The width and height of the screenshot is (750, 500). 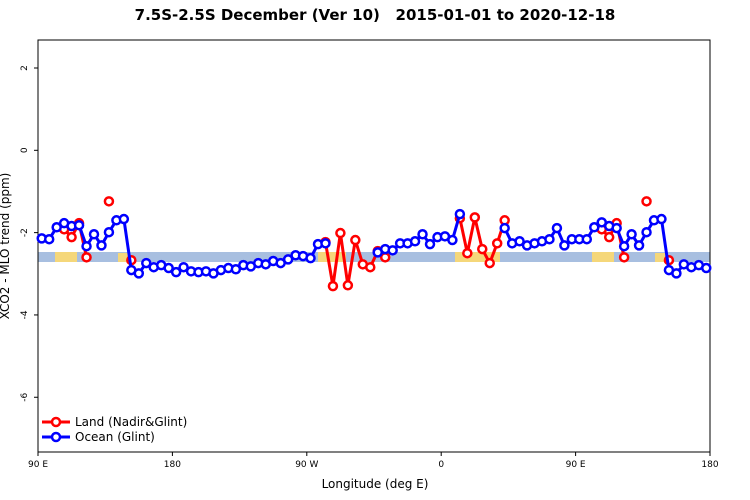 What do you see at coordinates (115, 437) in the screenshot?
I see `legend-label: Ocean (Glint)` at bounding box center [115, 437].